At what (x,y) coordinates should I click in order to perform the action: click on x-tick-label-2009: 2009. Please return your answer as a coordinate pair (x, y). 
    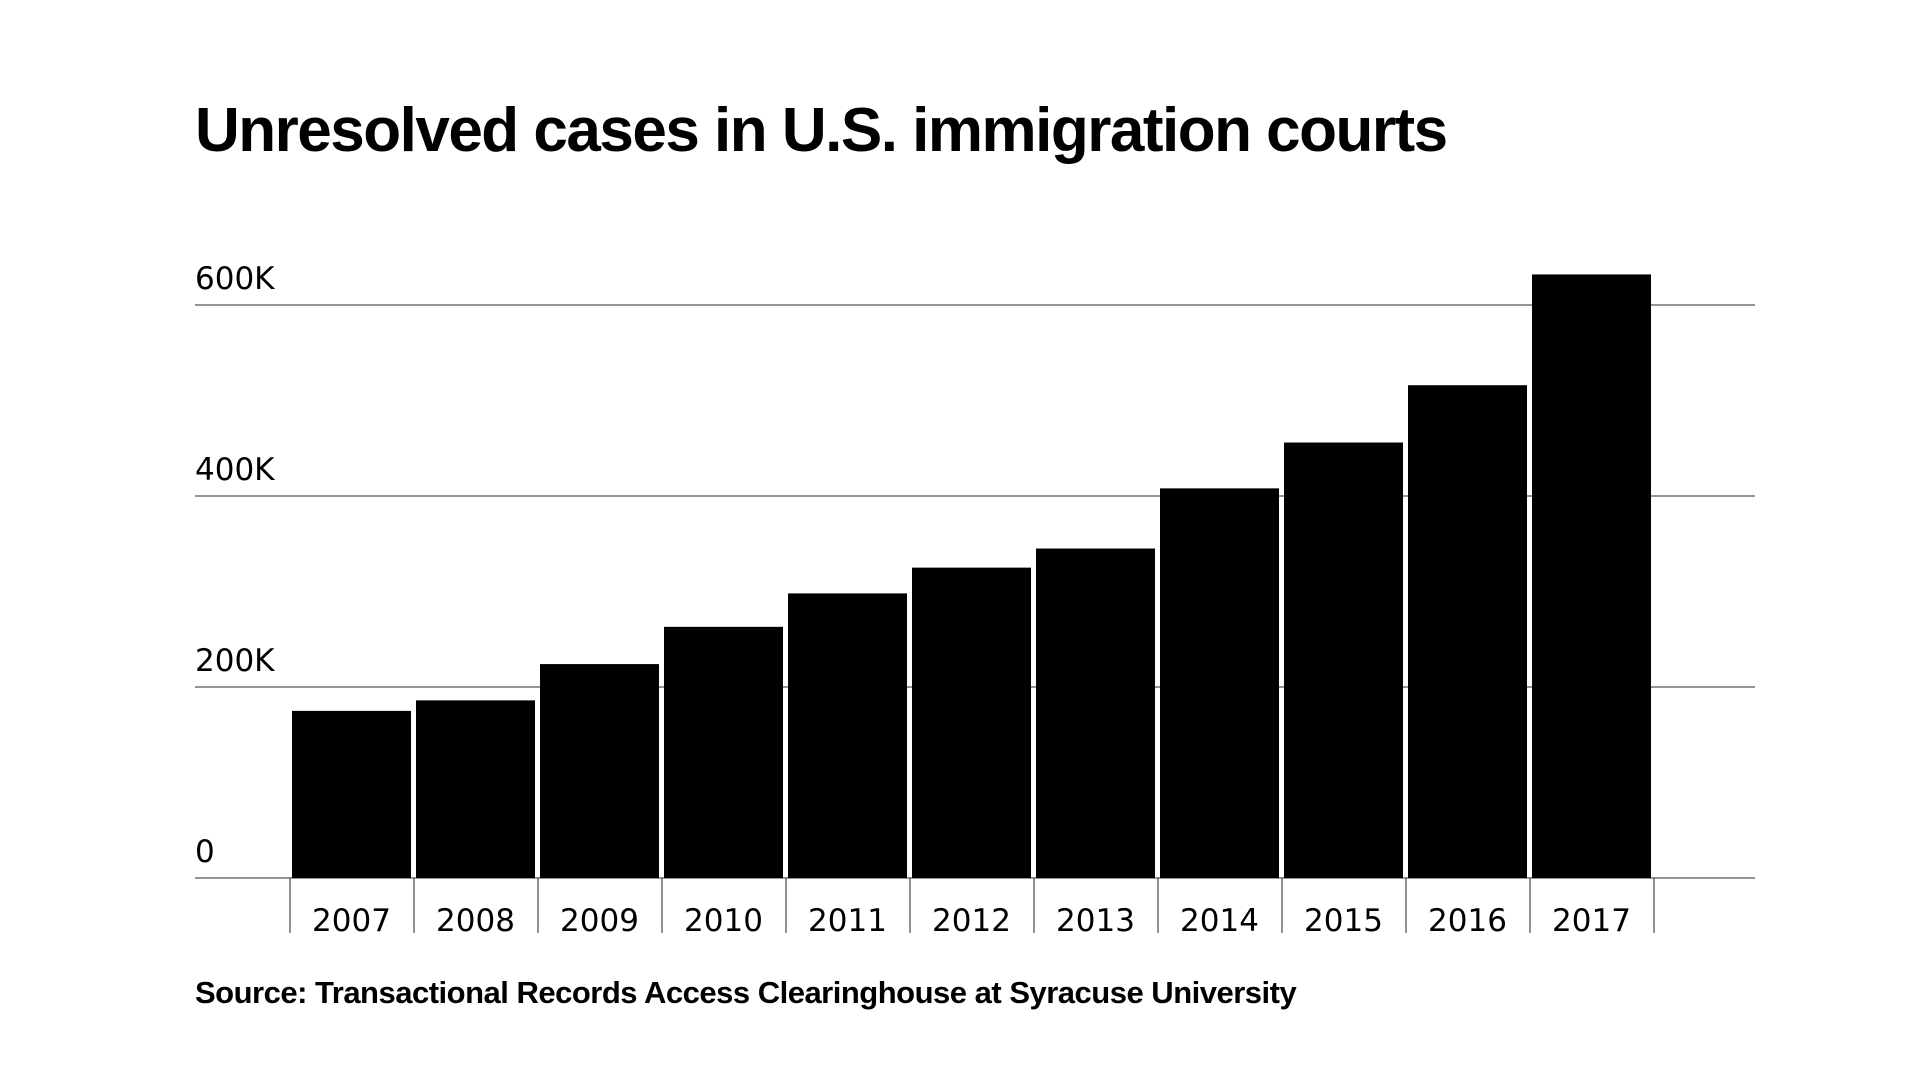
    Looking at the image, I should click on (599, 921).